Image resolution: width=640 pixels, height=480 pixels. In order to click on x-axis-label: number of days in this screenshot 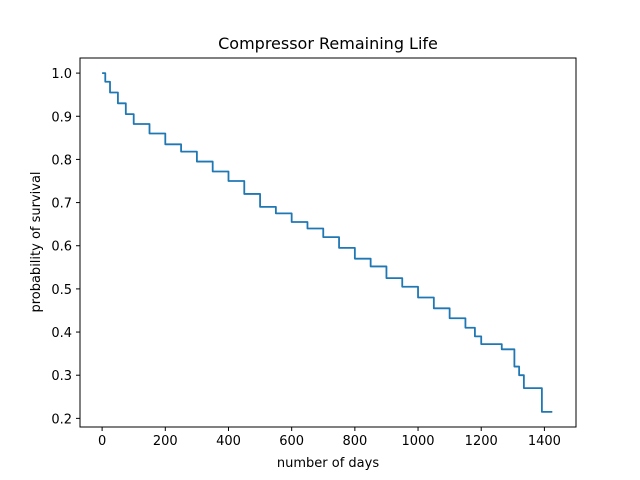, I will do `click(328, 463)`.